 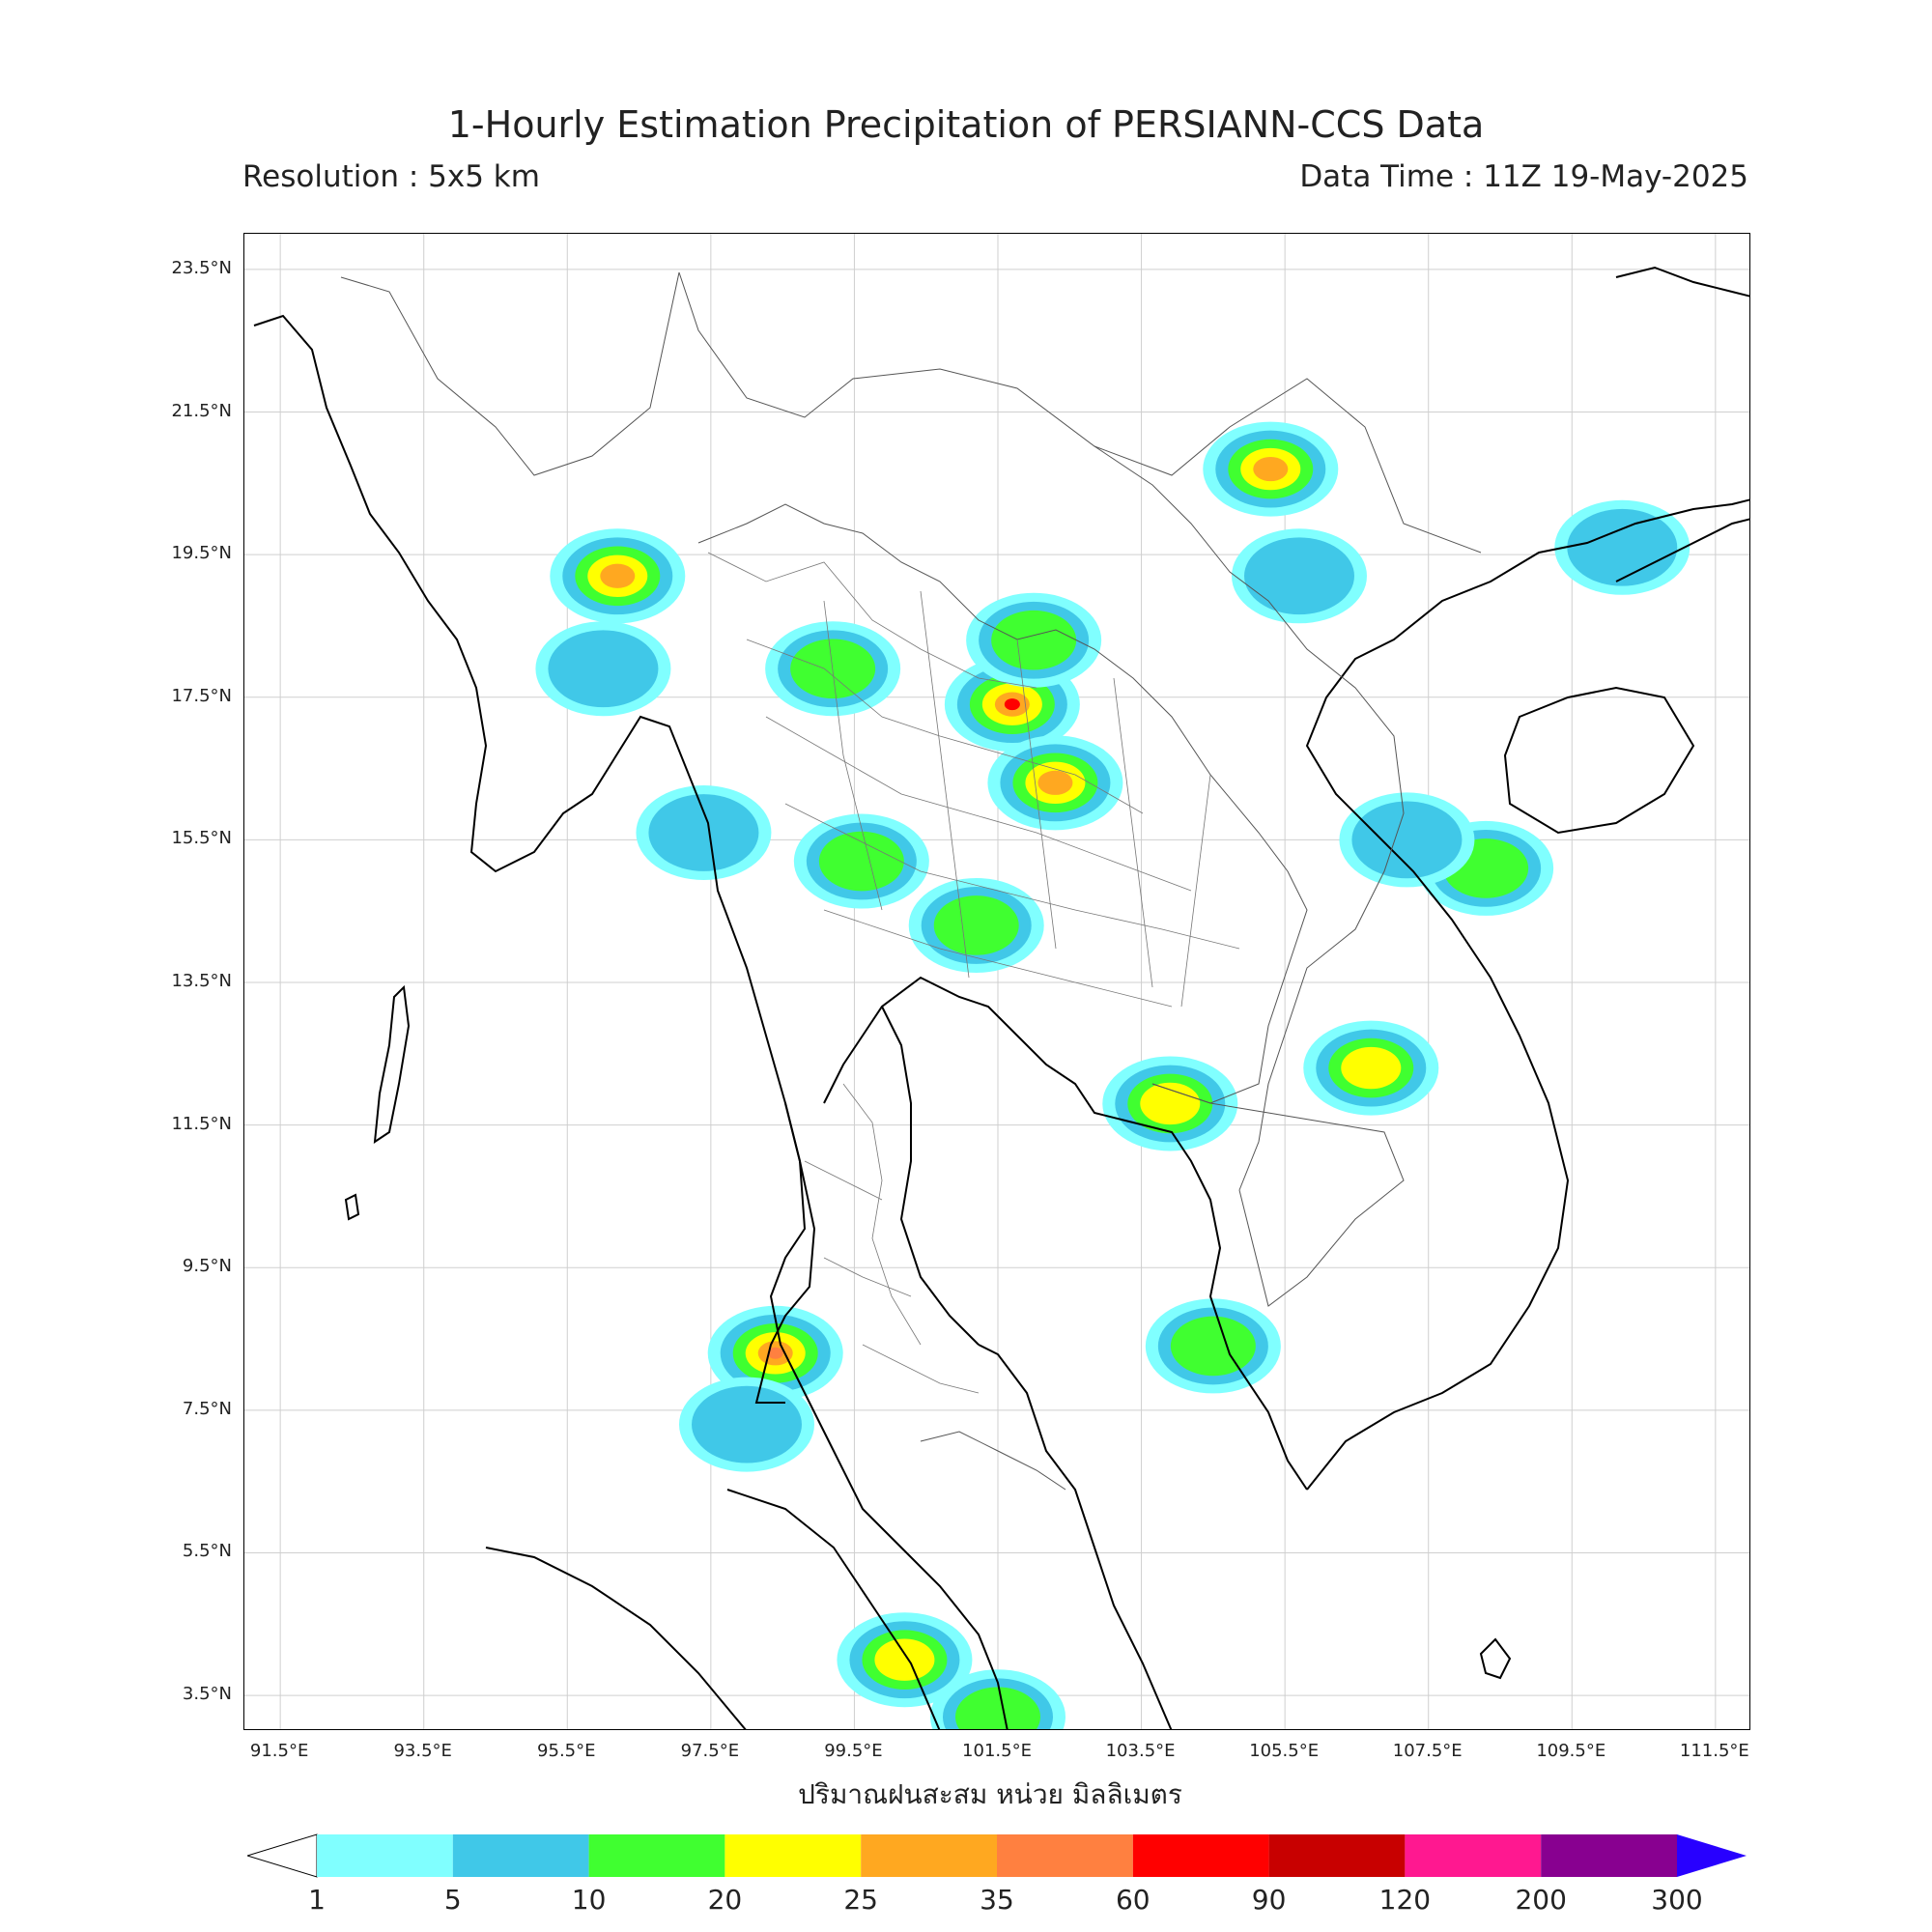 I want to click on latitude-label: 5.5°N, so click(x=207, y=1551).